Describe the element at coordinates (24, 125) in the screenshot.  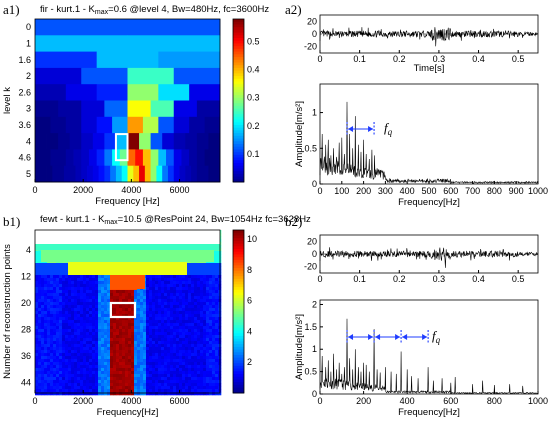
I see `y-tick-label: 3.6` at that location.